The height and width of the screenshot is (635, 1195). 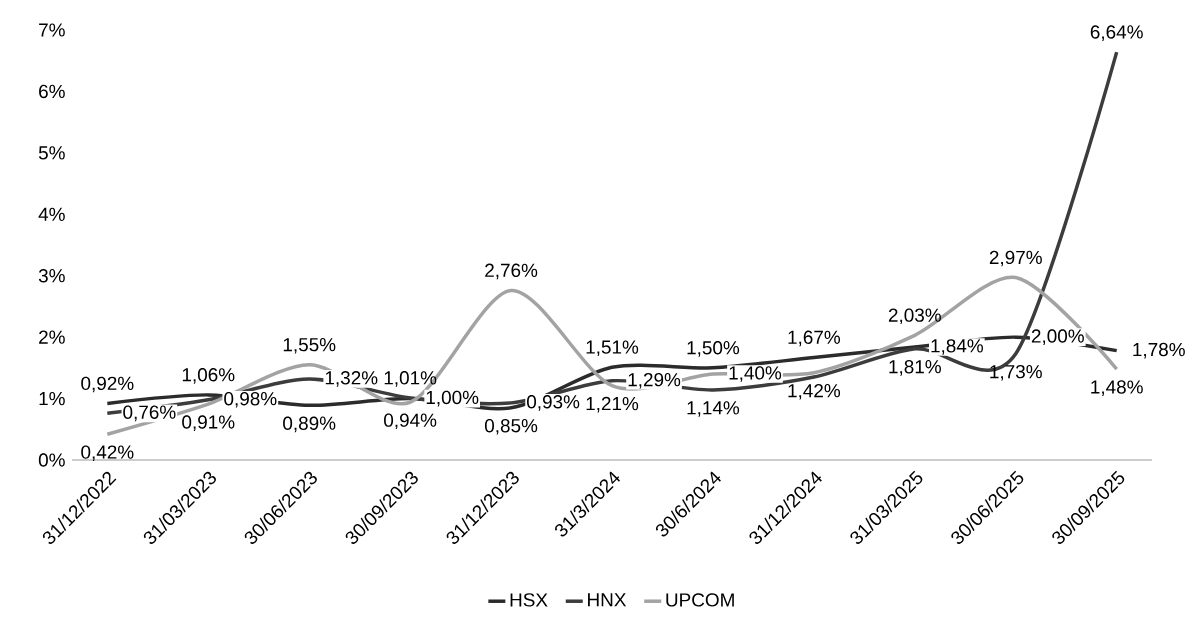 I want to click on data-label: 1,32%, so click(x=351, y=379).